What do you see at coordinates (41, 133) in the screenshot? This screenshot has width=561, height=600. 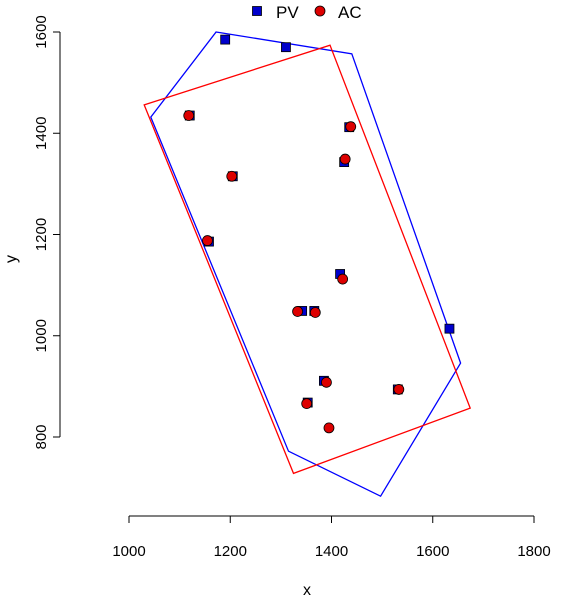 I see `y-tick-label: 1400` at bounding box center [41, 133].